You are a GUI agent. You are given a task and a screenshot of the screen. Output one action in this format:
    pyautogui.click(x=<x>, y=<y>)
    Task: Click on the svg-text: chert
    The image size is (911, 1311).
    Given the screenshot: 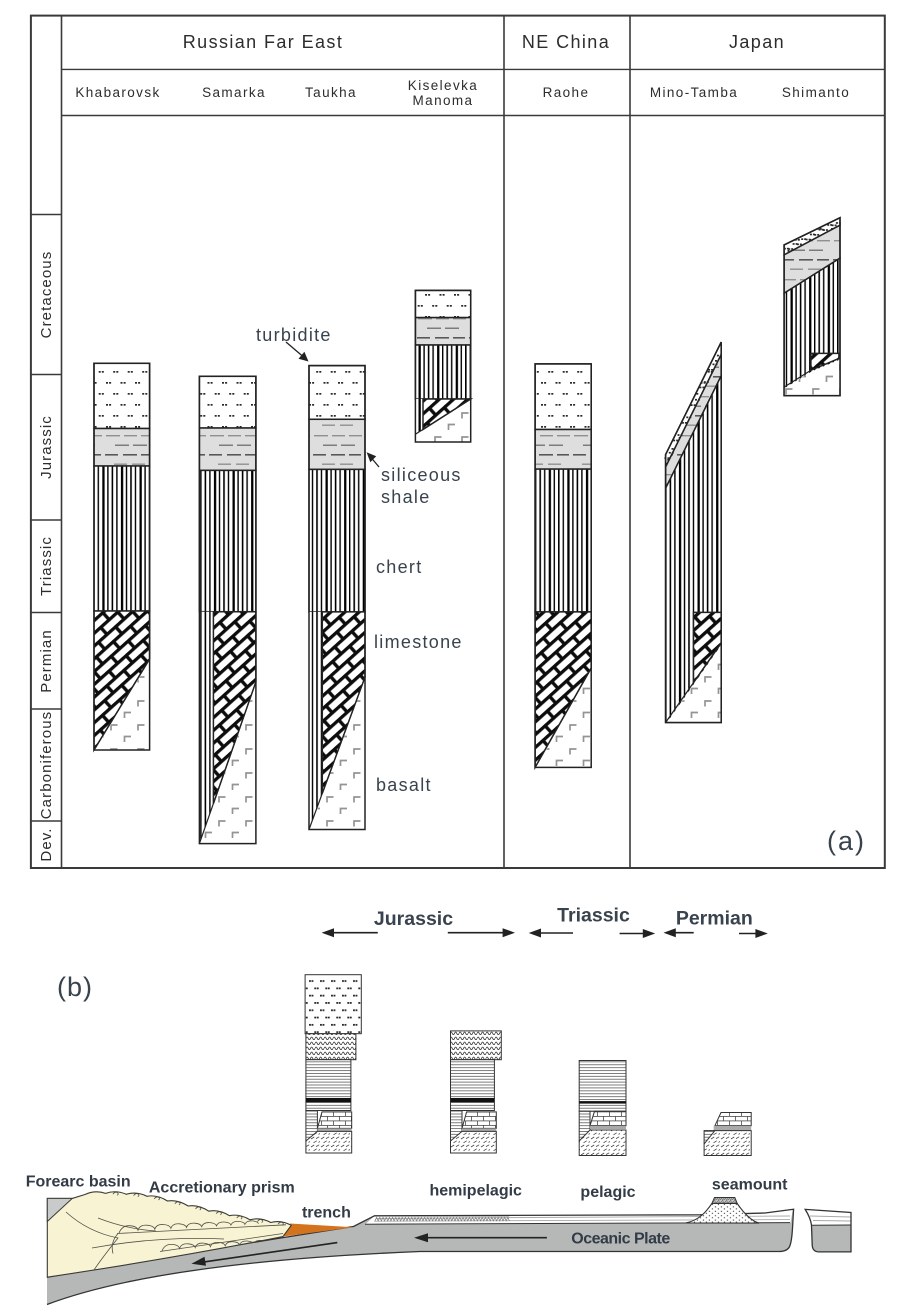 What is the action you would take?
    pyautogui.click(x=399, y=567)
    